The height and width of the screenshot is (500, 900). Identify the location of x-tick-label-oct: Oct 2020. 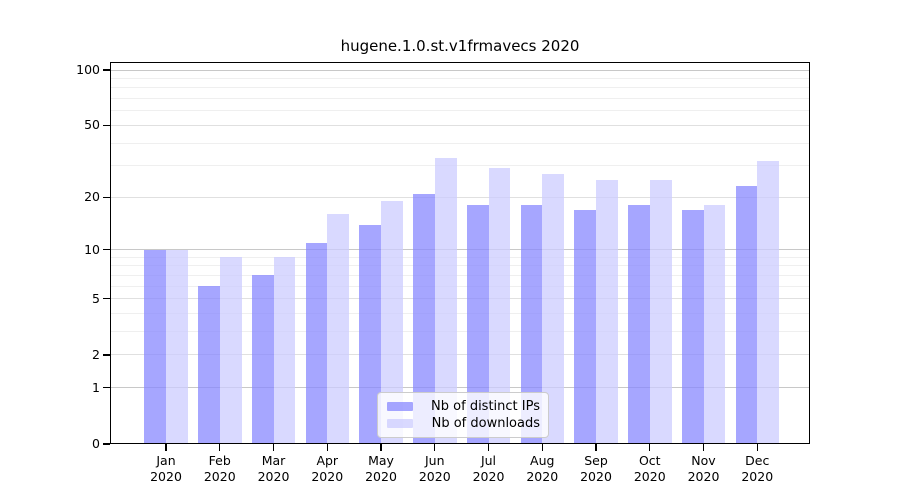
(649, 468).